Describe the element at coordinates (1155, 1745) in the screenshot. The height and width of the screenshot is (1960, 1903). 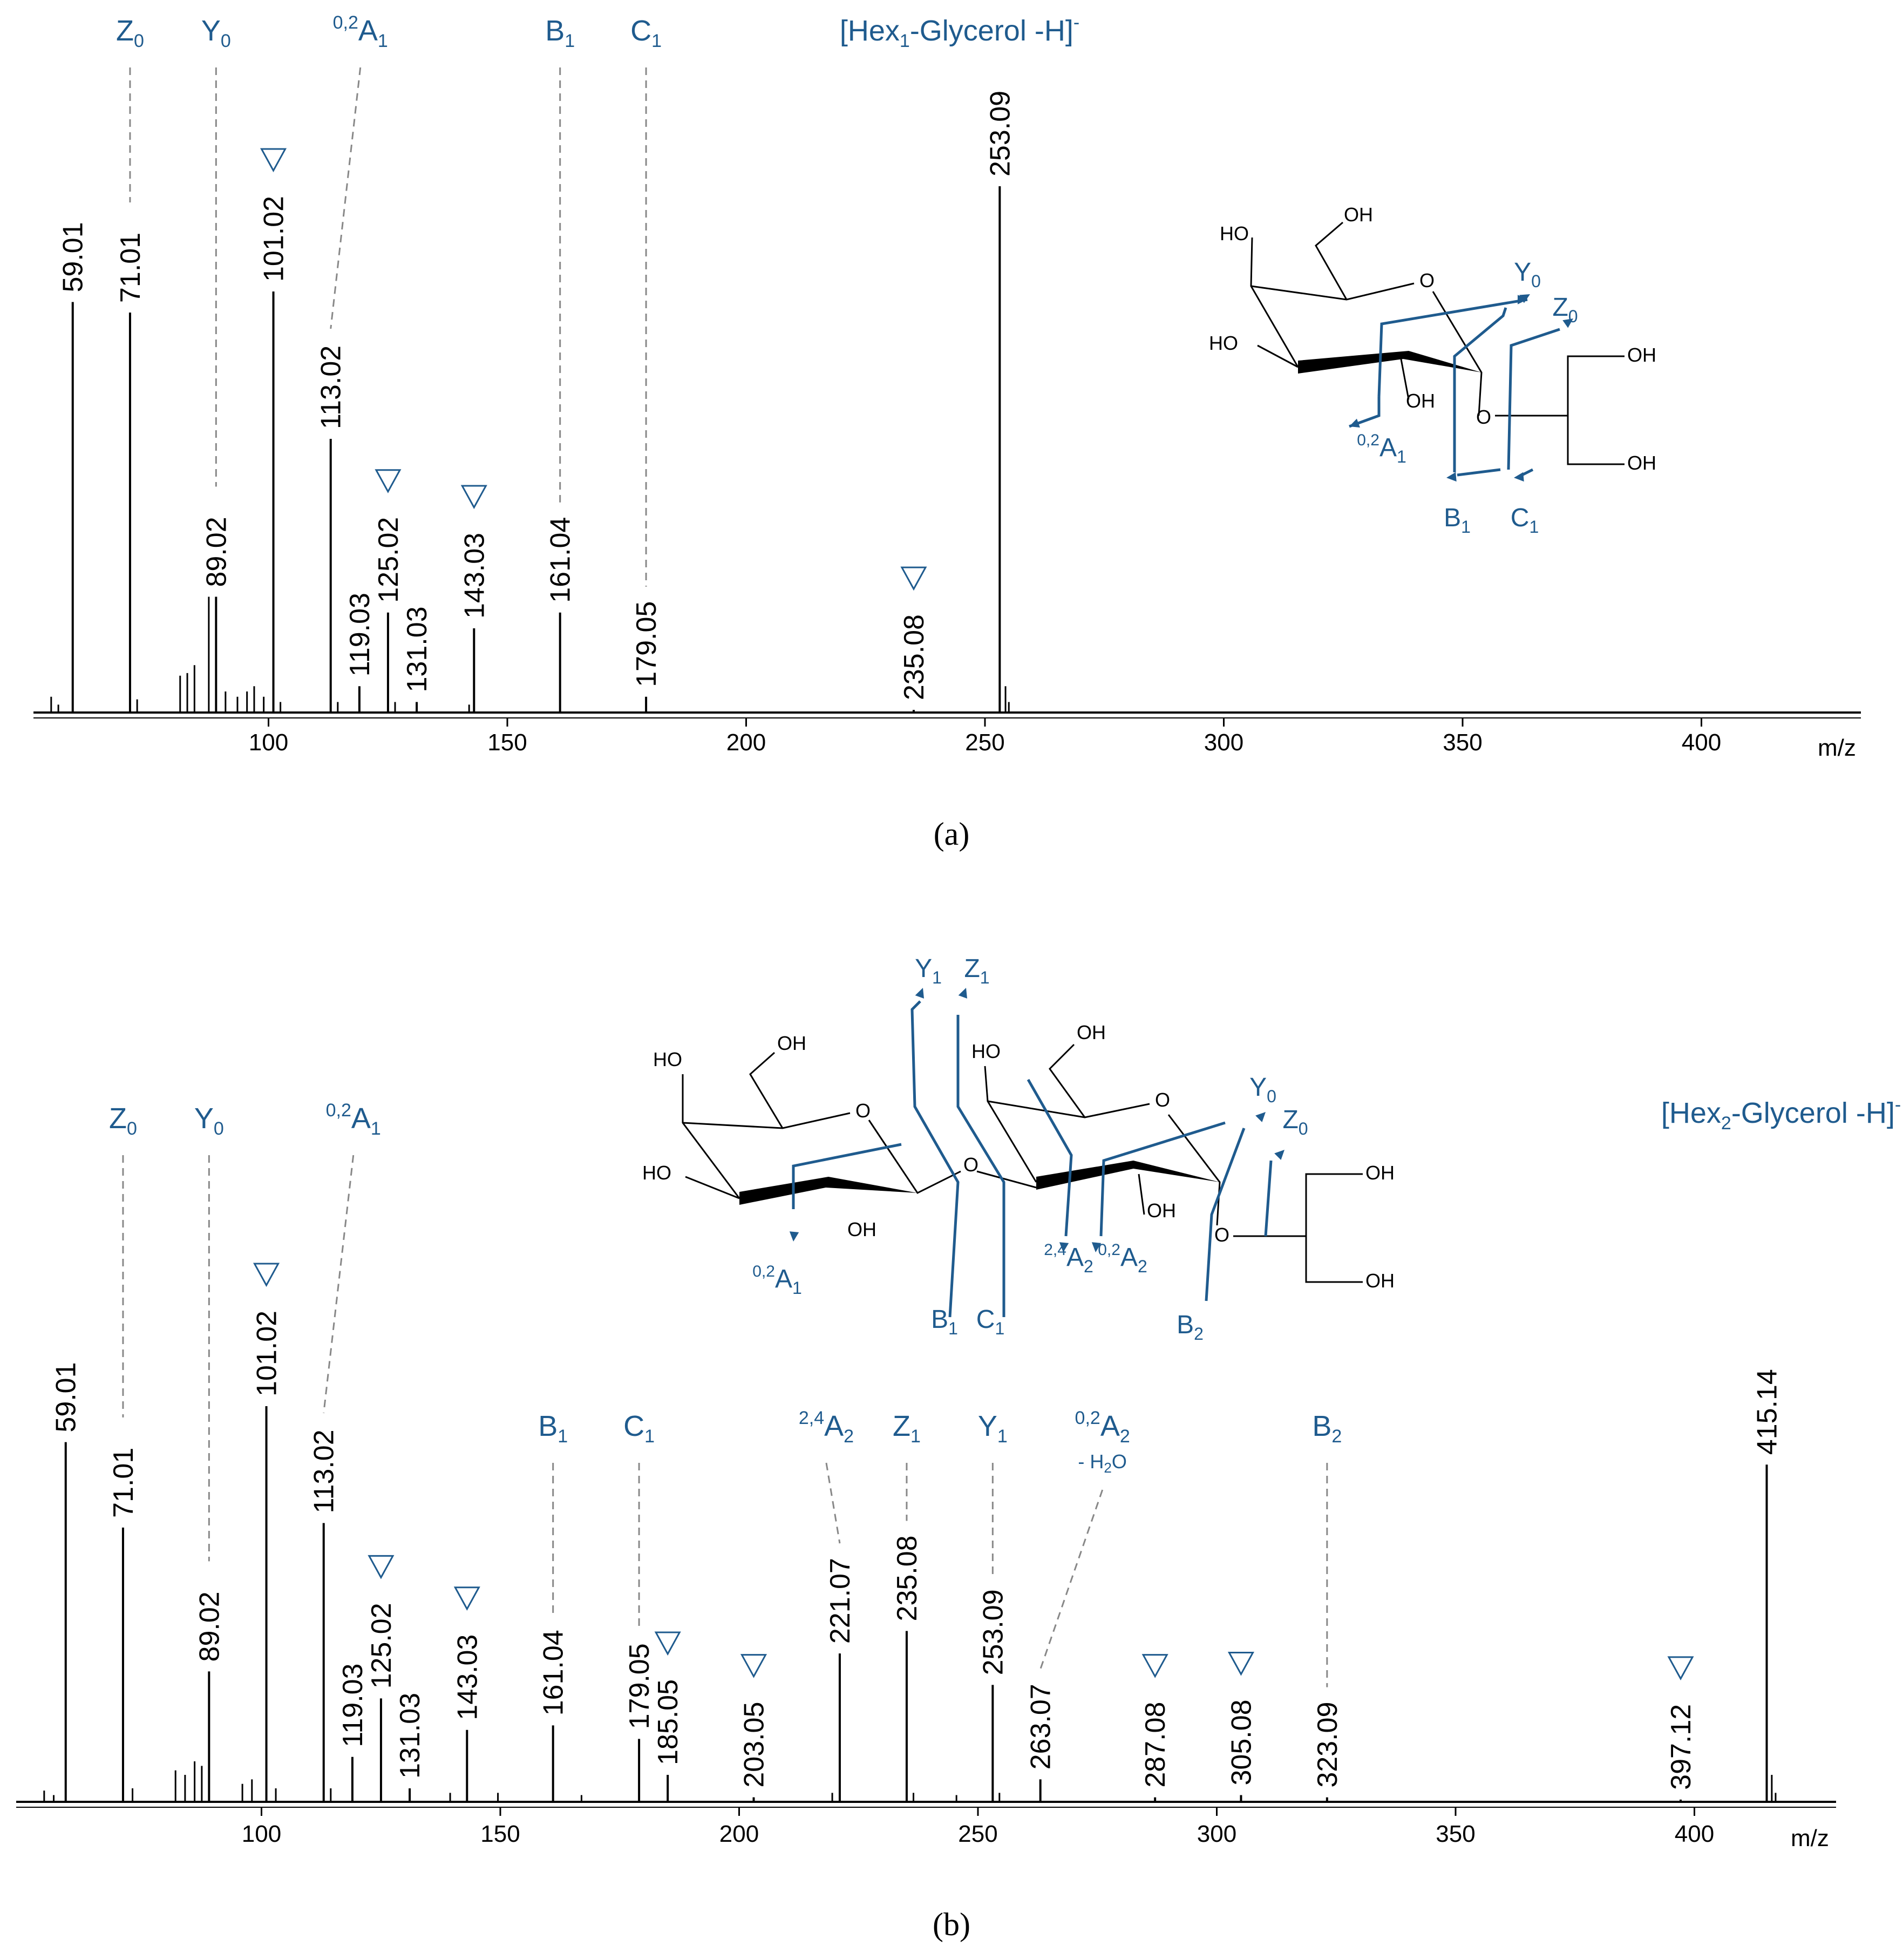
I see `peak-label: 287.08` at that location.